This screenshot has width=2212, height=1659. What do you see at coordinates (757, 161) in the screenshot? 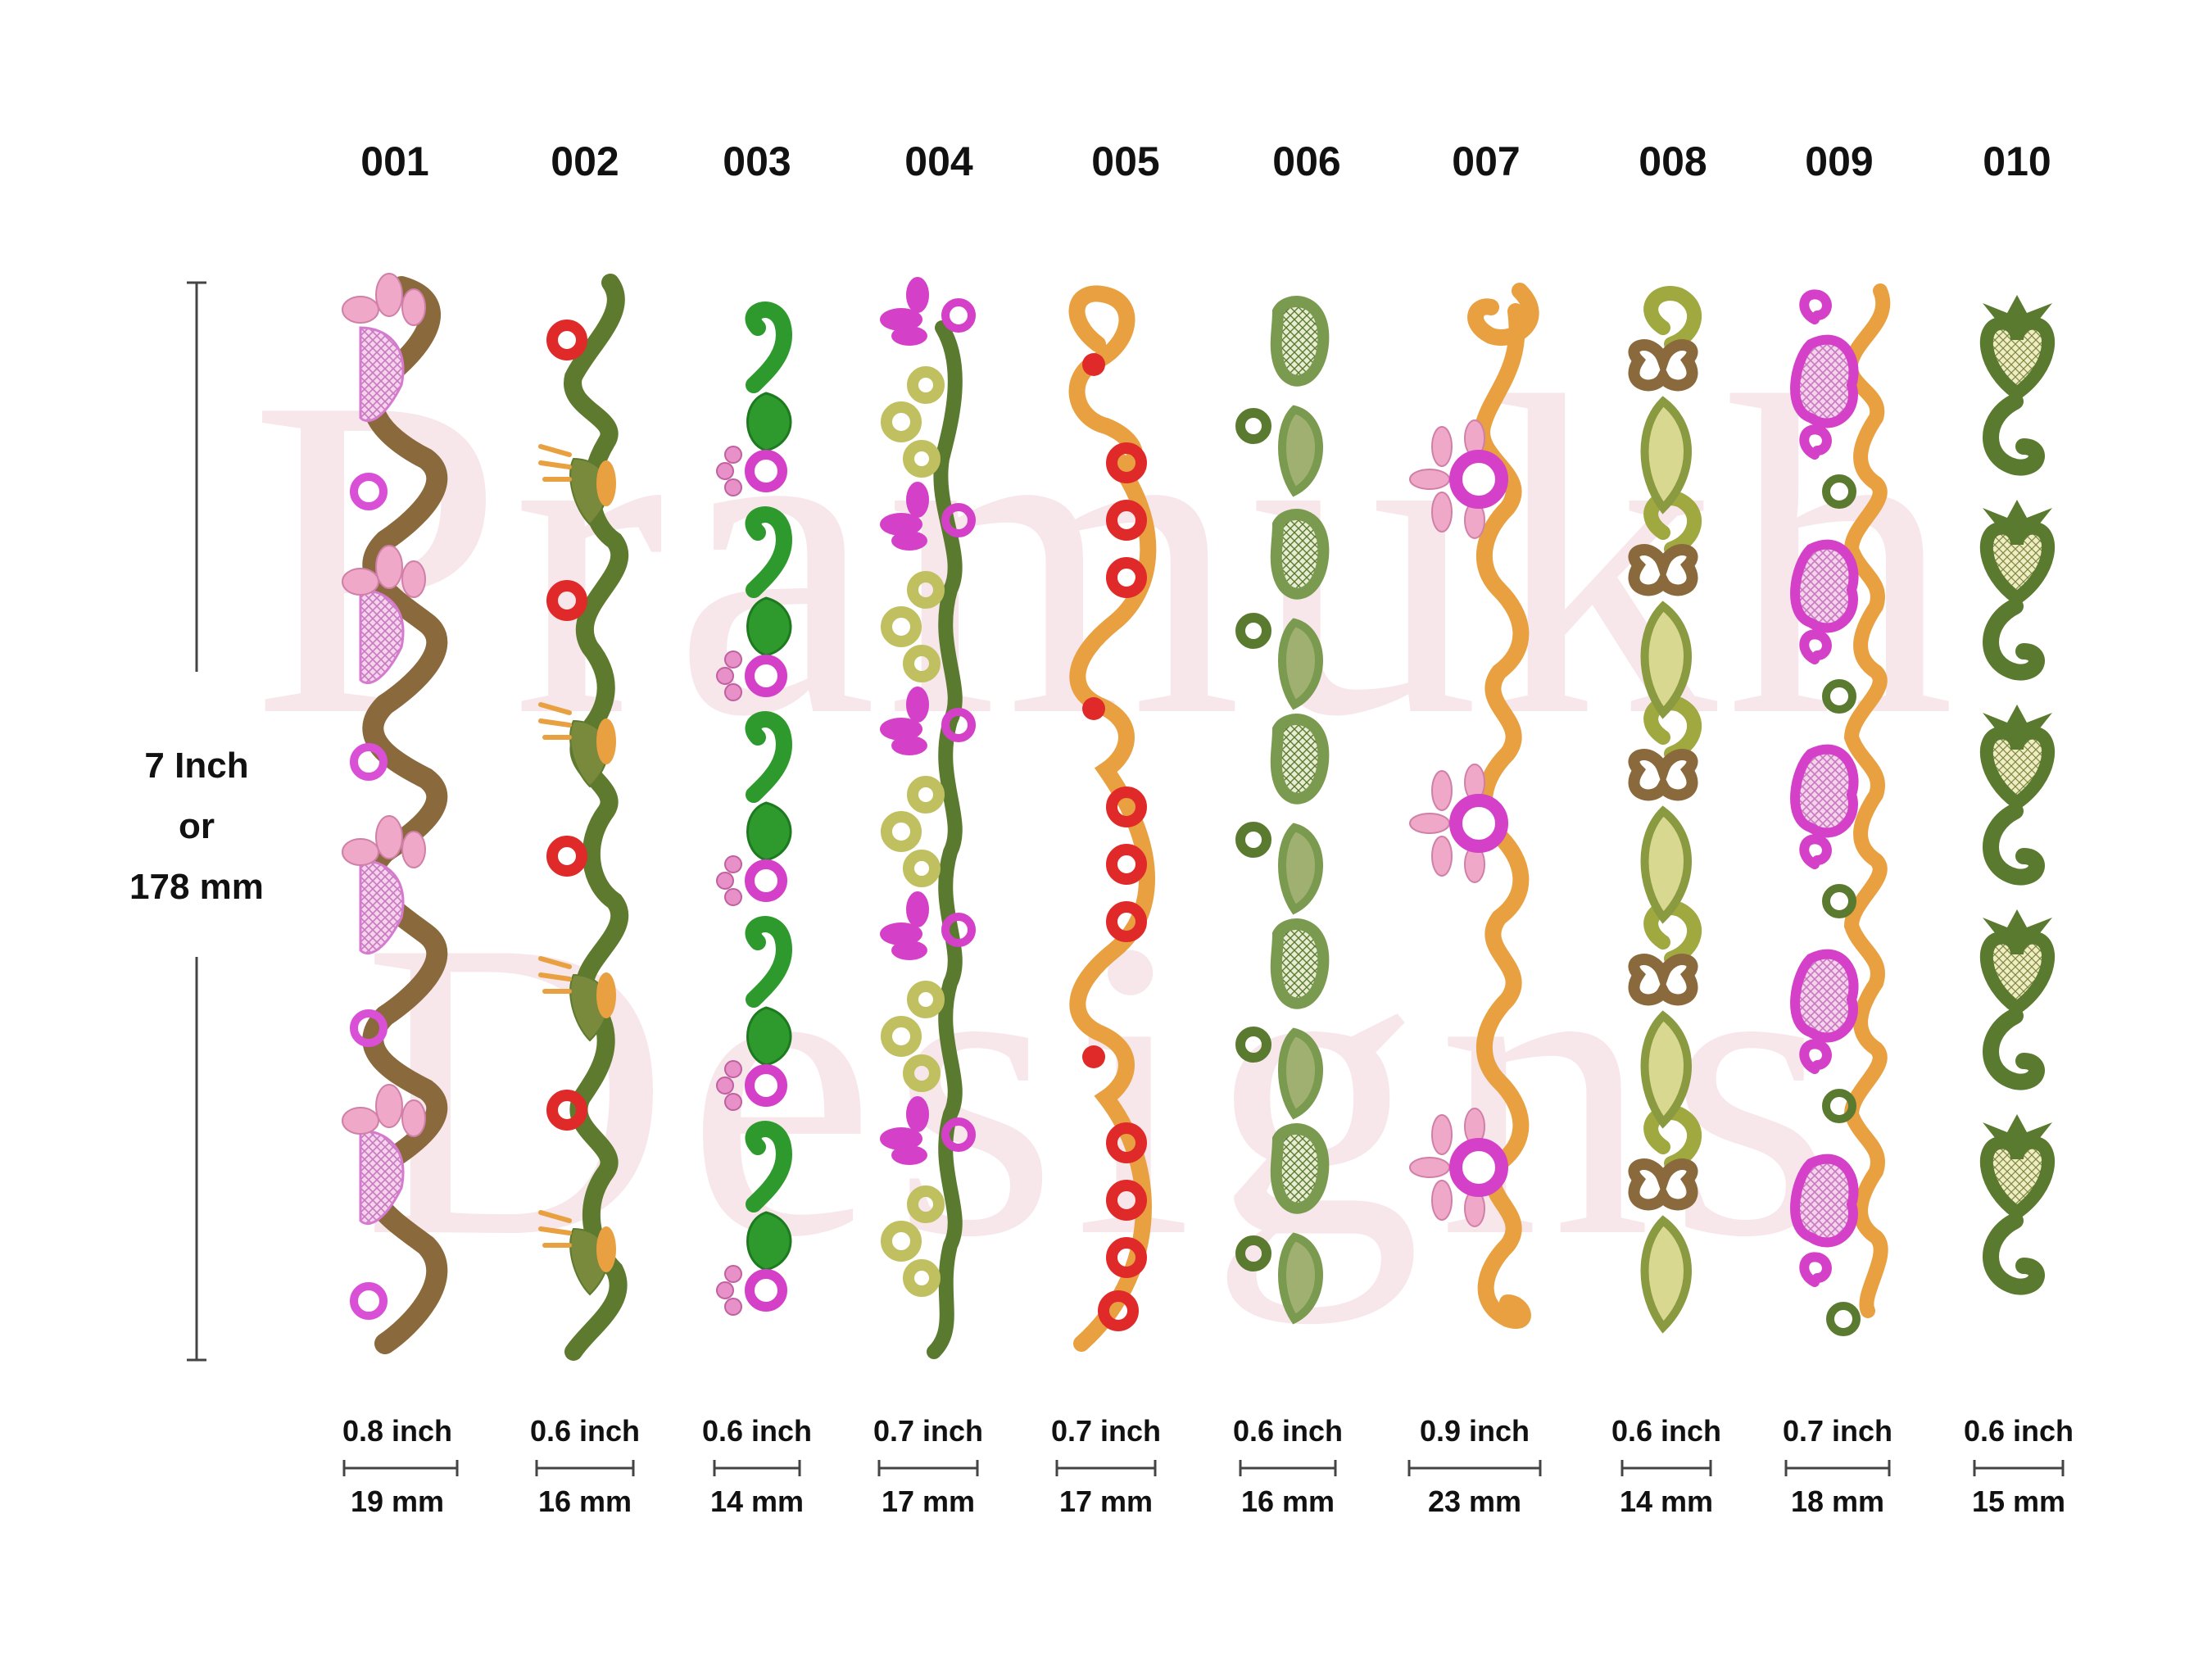
I see `design-code-003: 003` at bounding box center [757, 161].